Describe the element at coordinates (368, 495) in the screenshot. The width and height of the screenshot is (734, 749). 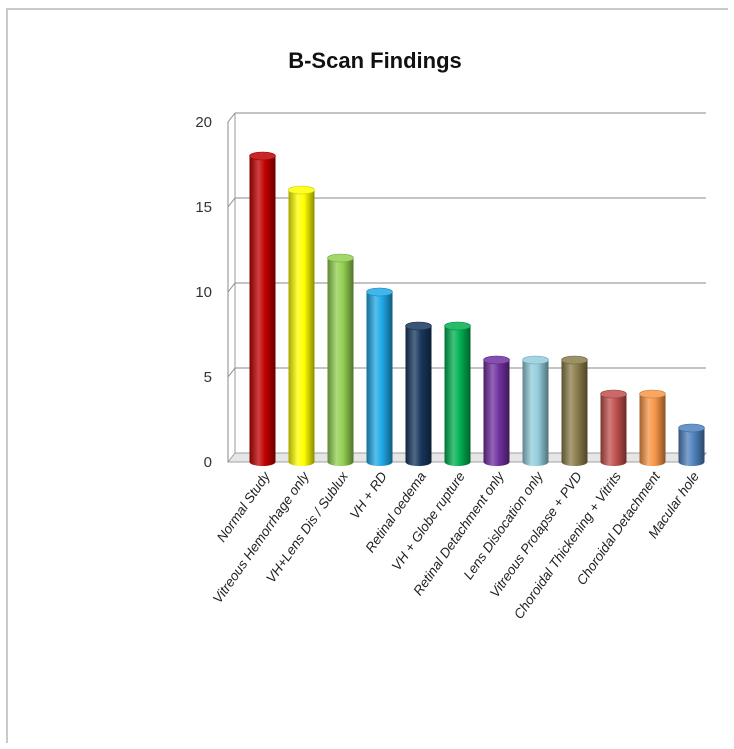
I see `category-label: VH + RD` at that location.